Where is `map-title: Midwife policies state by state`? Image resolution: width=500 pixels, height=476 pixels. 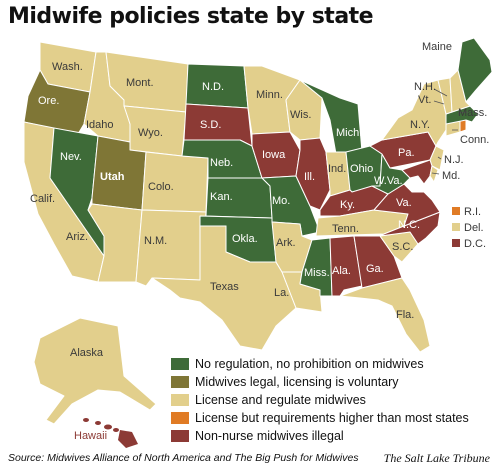 map-title: Midwife policies state by state is located at coordinates (191, 16).